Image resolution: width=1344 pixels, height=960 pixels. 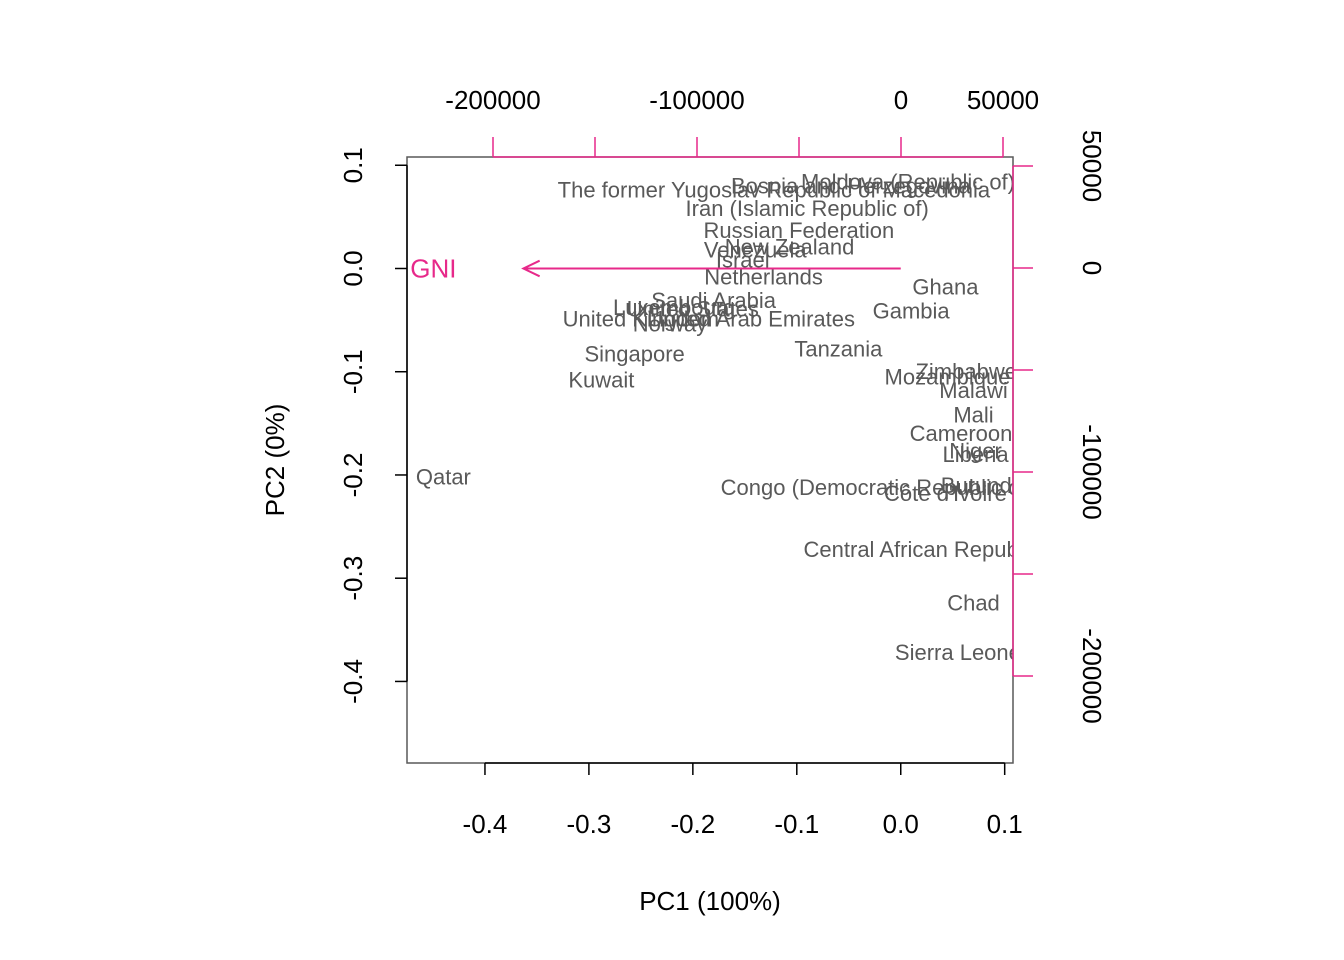 What do you see at coordinates (1092, 166) in the screenshot?
I see `right-tick-label: 50000` at bounding box center [1092, 166].